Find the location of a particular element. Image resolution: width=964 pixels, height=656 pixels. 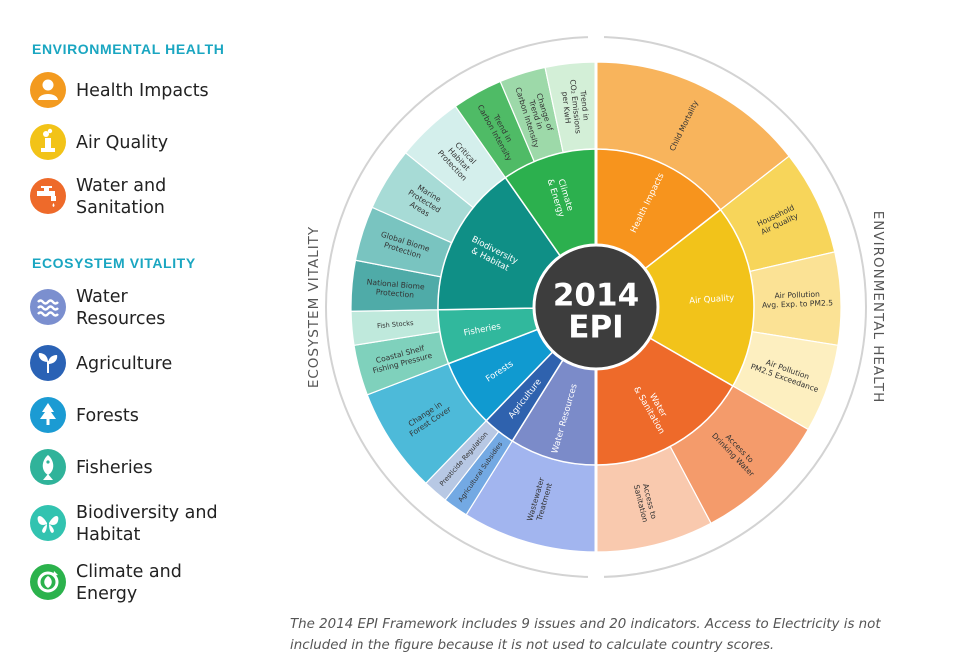

legend-item-water-resources: Water Resources is located at coordinates (145, 308).